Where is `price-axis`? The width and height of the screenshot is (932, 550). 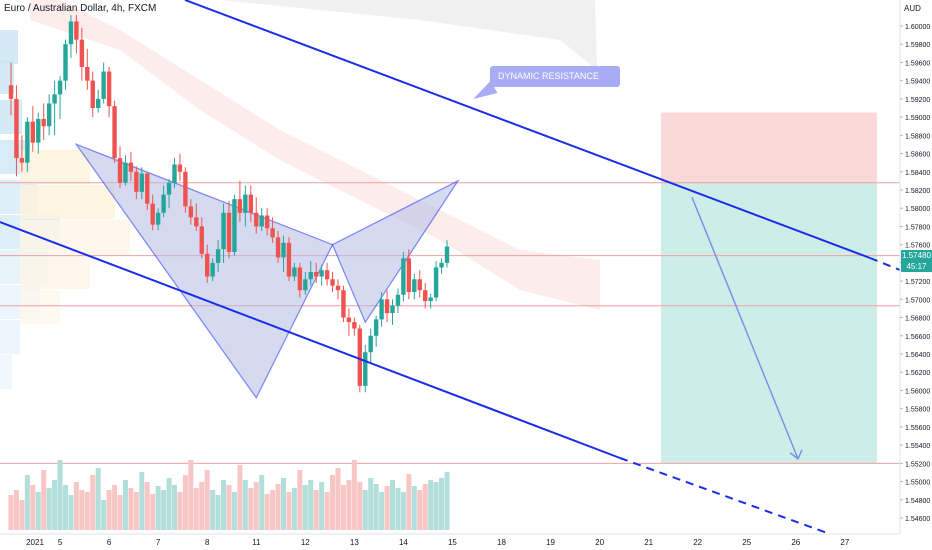
price-axis is located at coordinates (916, 275).